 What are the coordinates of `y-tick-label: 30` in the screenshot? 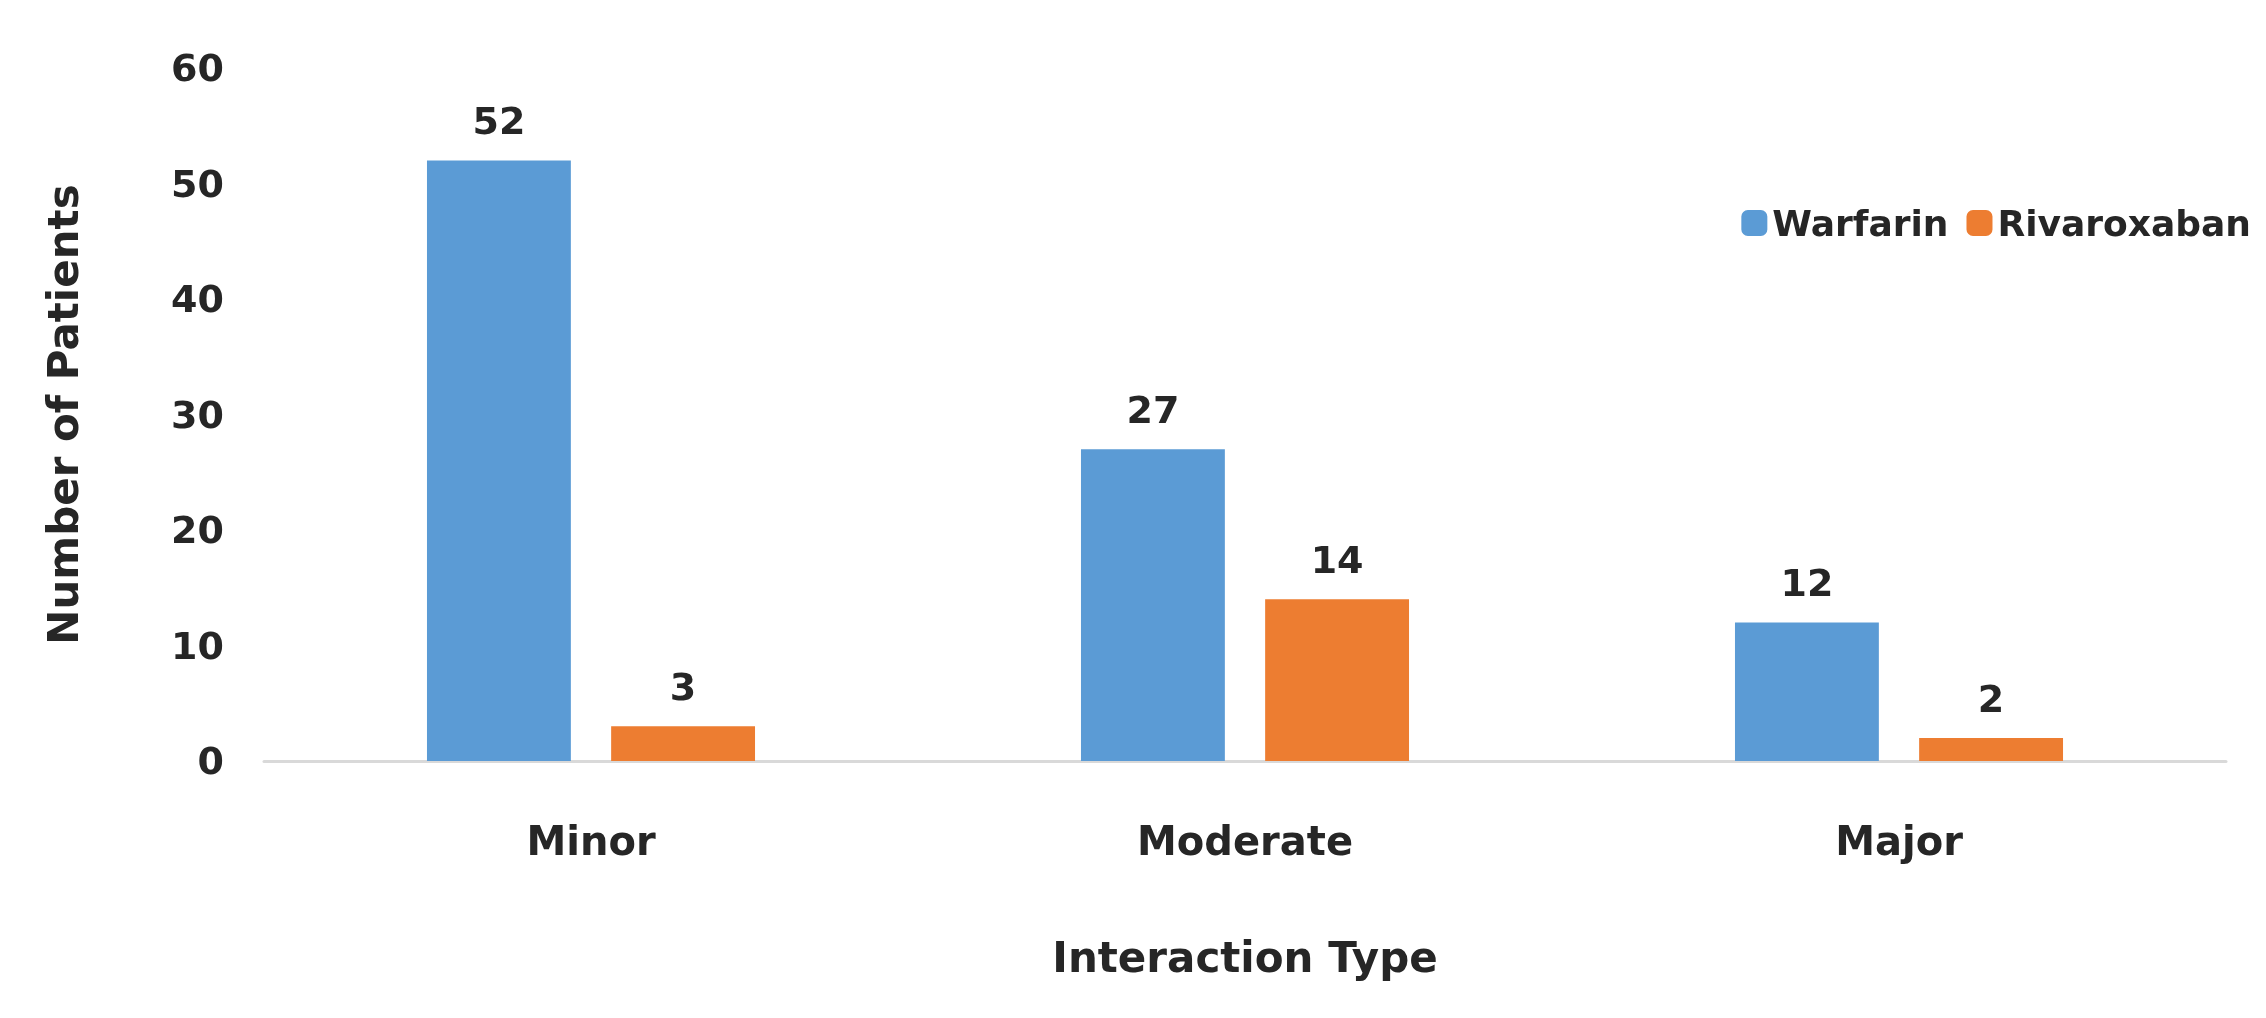 It's located at (197, 414).